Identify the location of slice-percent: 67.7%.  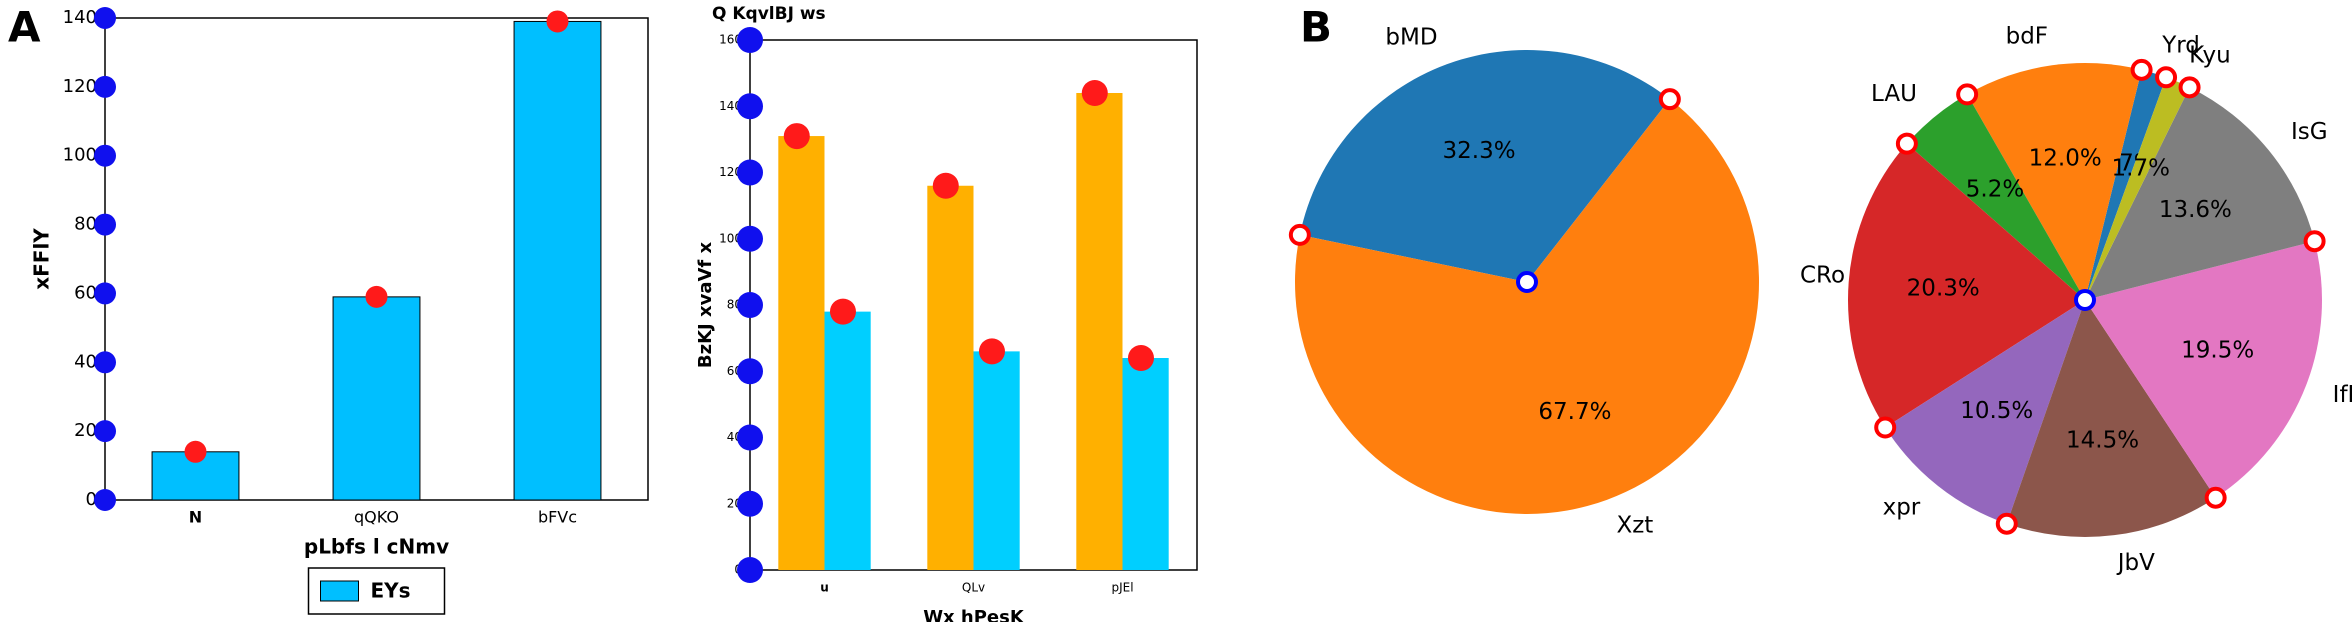
(1574, 412).